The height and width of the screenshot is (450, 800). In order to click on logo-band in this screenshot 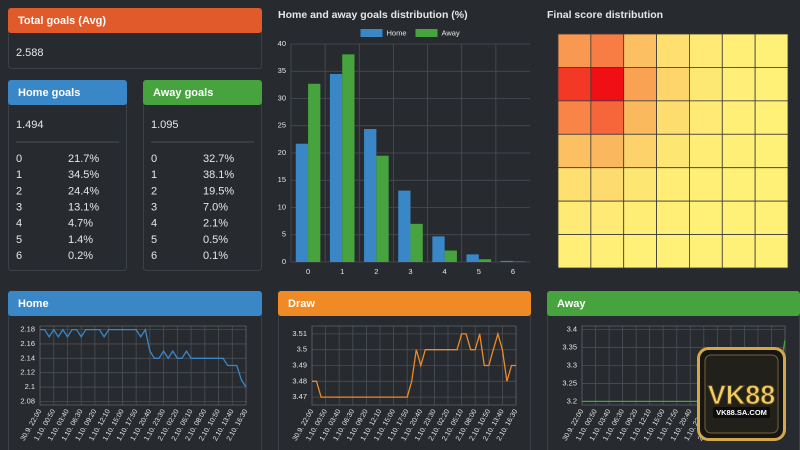, I will do `click(741, 412)`.